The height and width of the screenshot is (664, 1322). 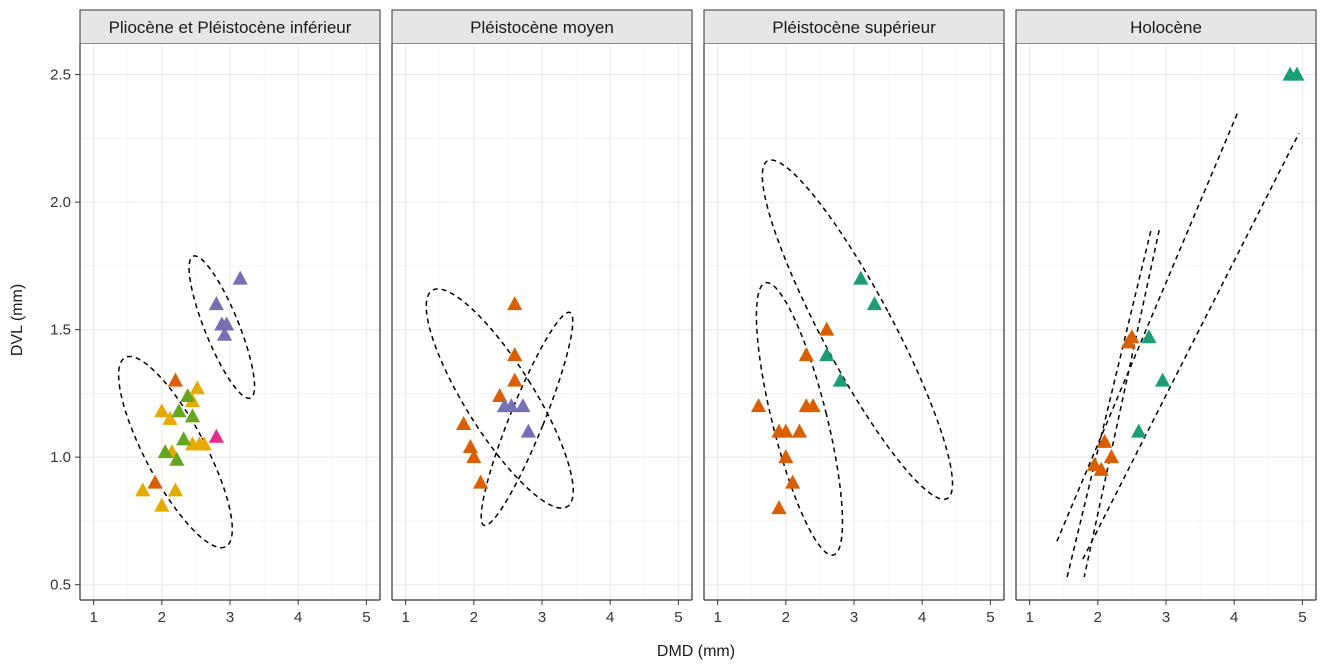 What do you see at coordinates (60, 330) in the screenshot?
I see `y-tick-label: 1.5` at bounding box center [60, 330].